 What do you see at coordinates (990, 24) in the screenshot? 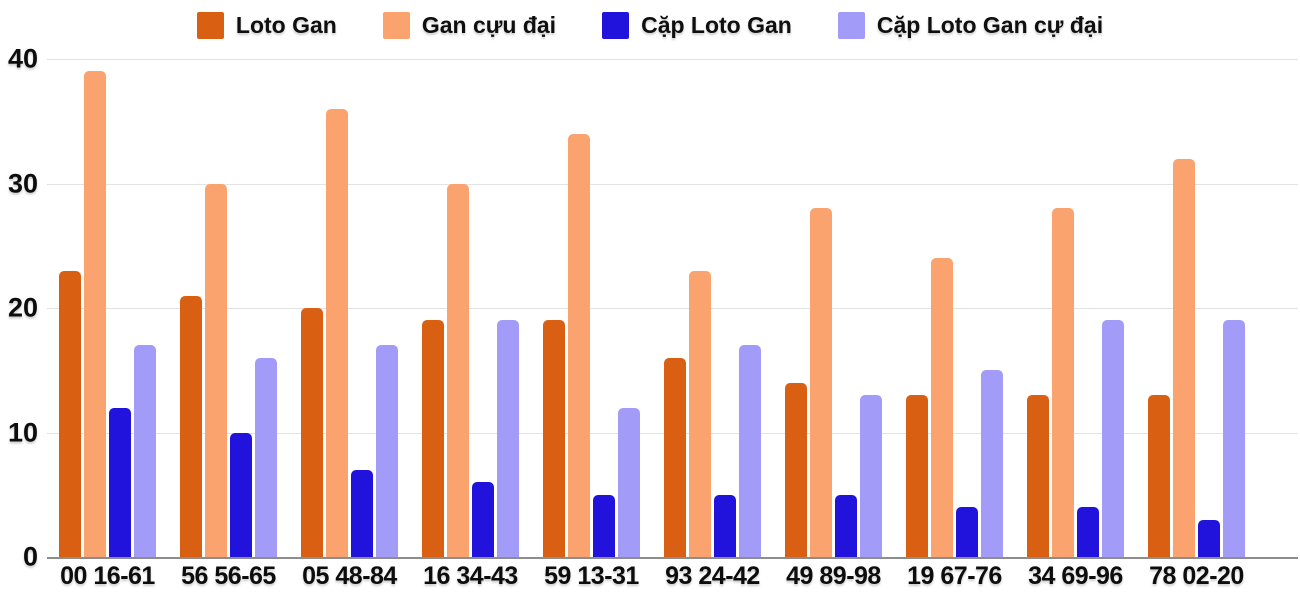
I see `legend-label: Cặp Loto Gan cự đại` at bounding box center [990, 24].